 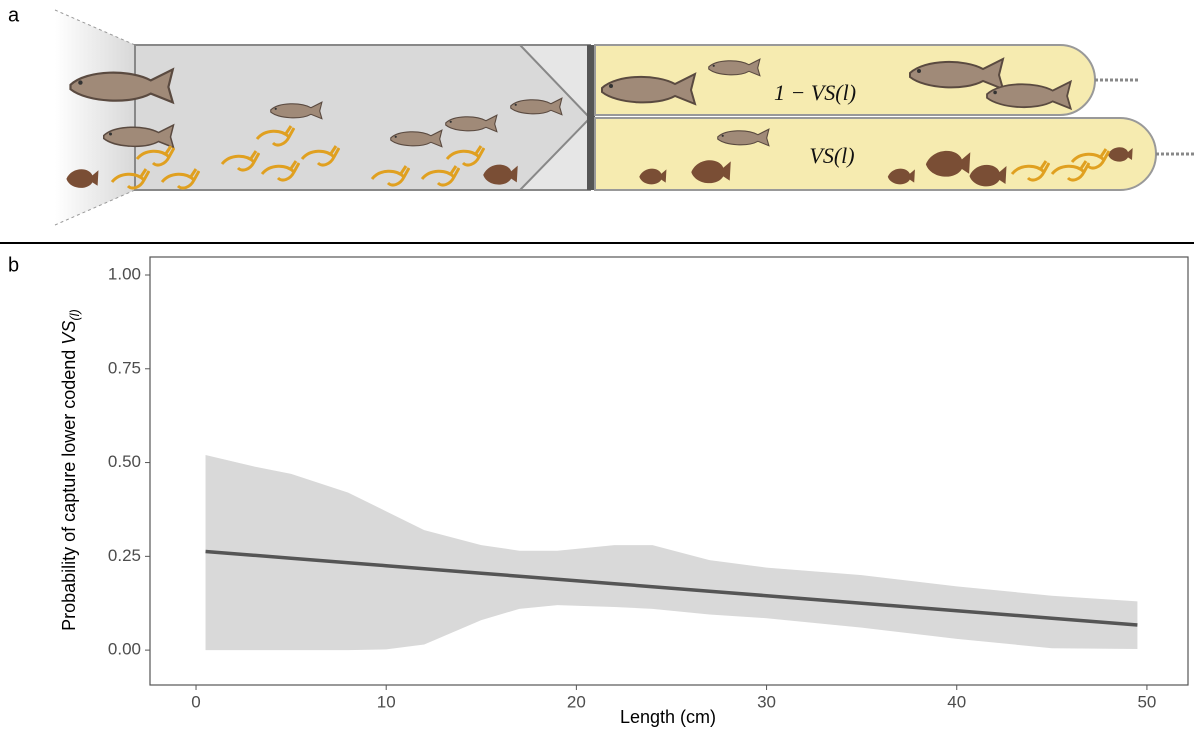 I want to click on trawl-body, so click(x=362, y=117).